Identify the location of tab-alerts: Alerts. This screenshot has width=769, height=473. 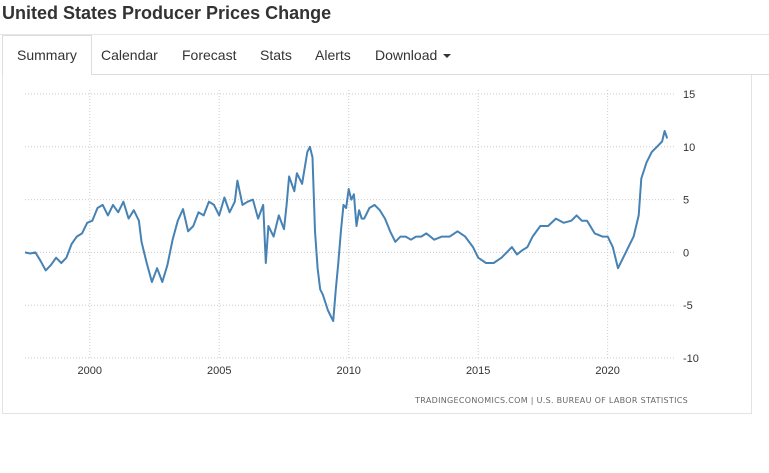
(333, 55).